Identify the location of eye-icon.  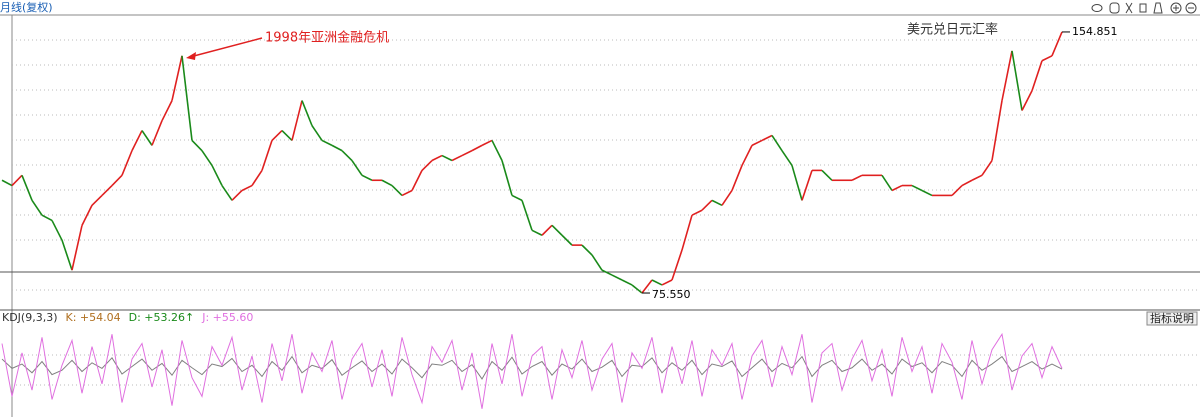
(1097, 8).